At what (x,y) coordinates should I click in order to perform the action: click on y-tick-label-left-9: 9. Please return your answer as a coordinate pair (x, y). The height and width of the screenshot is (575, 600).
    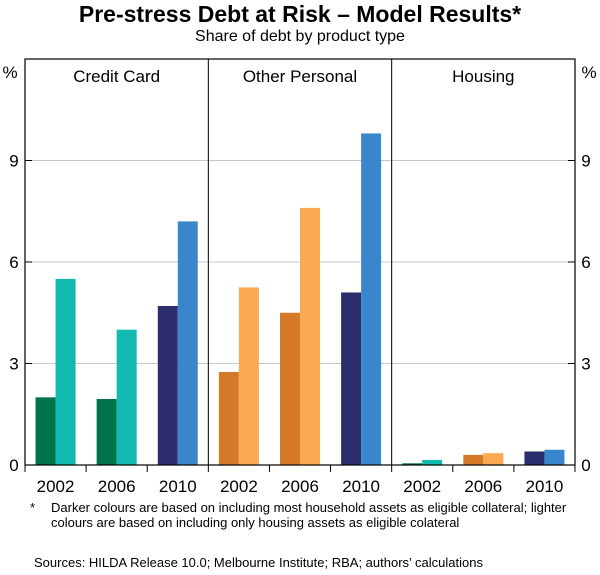
    Looking at the image, I should click on (13, 161).